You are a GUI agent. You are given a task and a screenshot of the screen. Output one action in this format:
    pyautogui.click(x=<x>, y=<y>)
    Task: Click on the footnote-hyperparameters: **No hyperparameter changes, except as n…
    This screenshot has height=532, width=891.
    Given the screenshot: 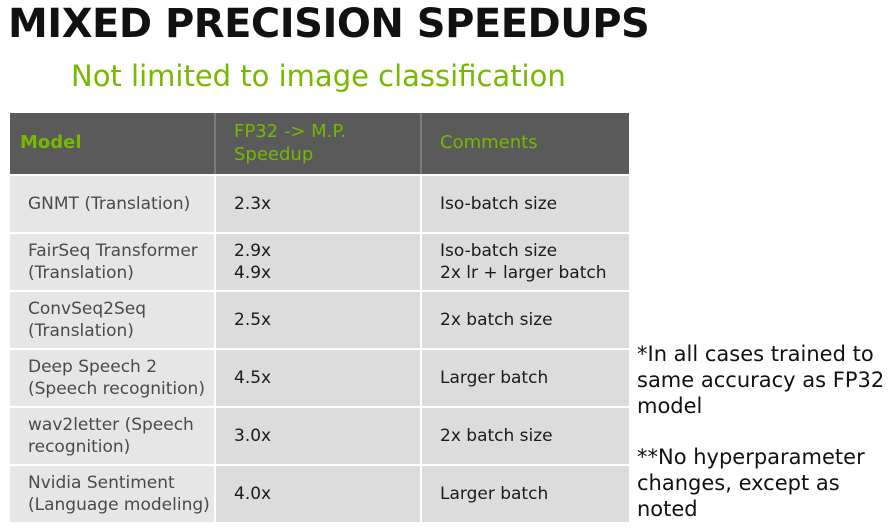 What is the action you would take?
    pyautogui.click(x=751, y=483)
    